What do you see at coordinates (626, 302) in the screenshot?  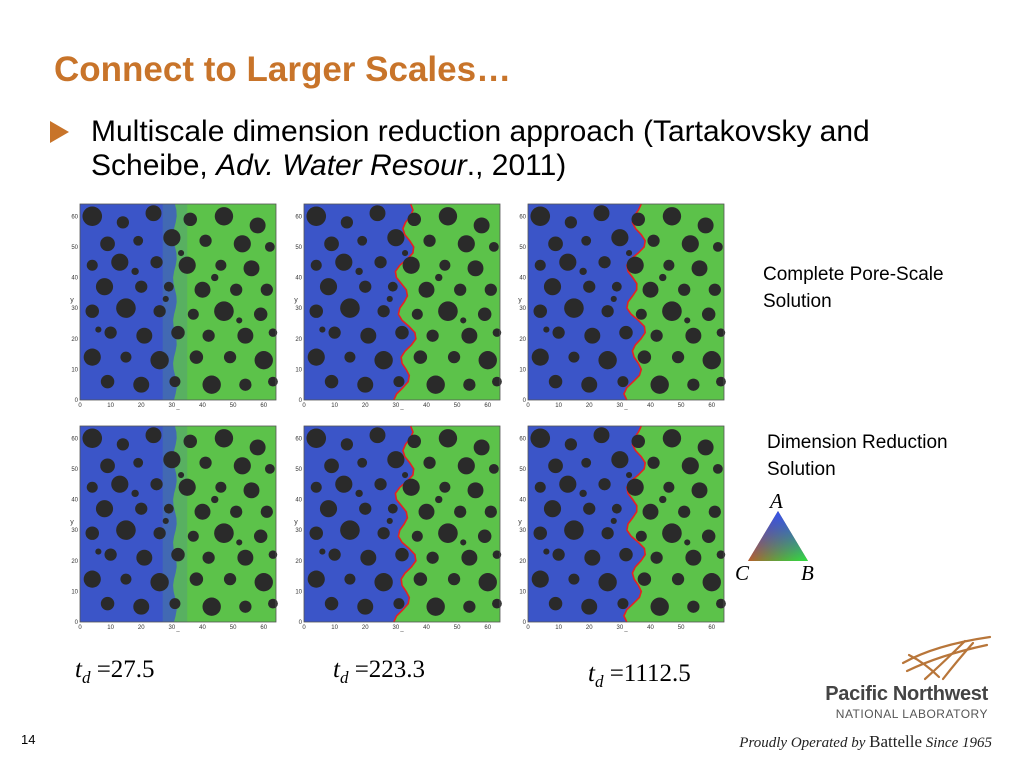 I see `plot-frame` at bounding box center [626, 302].